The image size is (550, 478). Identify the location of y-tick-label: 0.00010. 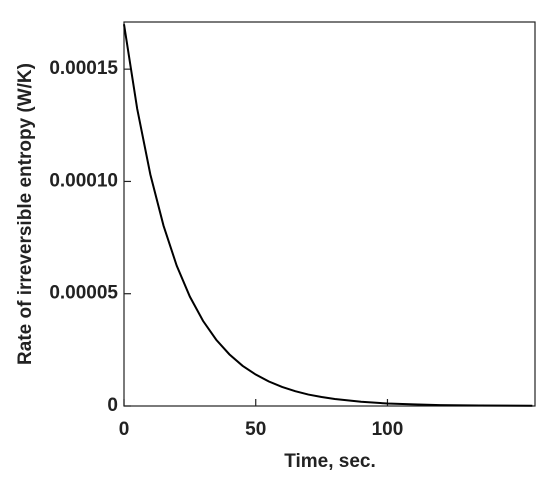
(83, 180).